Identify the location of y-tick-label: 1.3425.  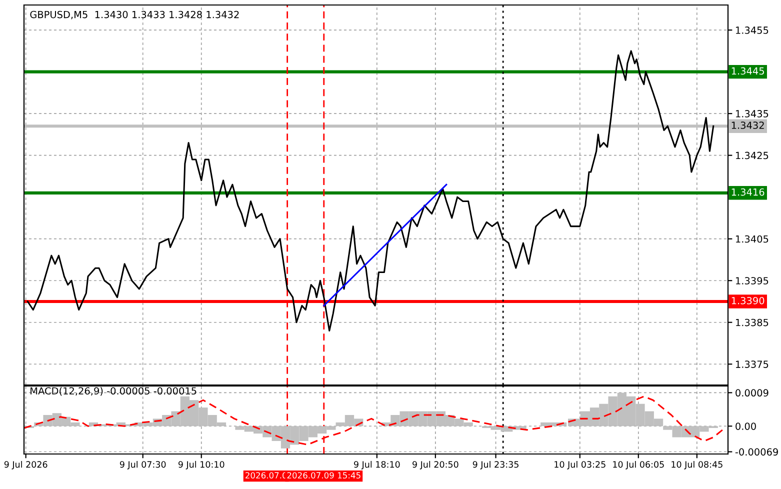
(752, 156).